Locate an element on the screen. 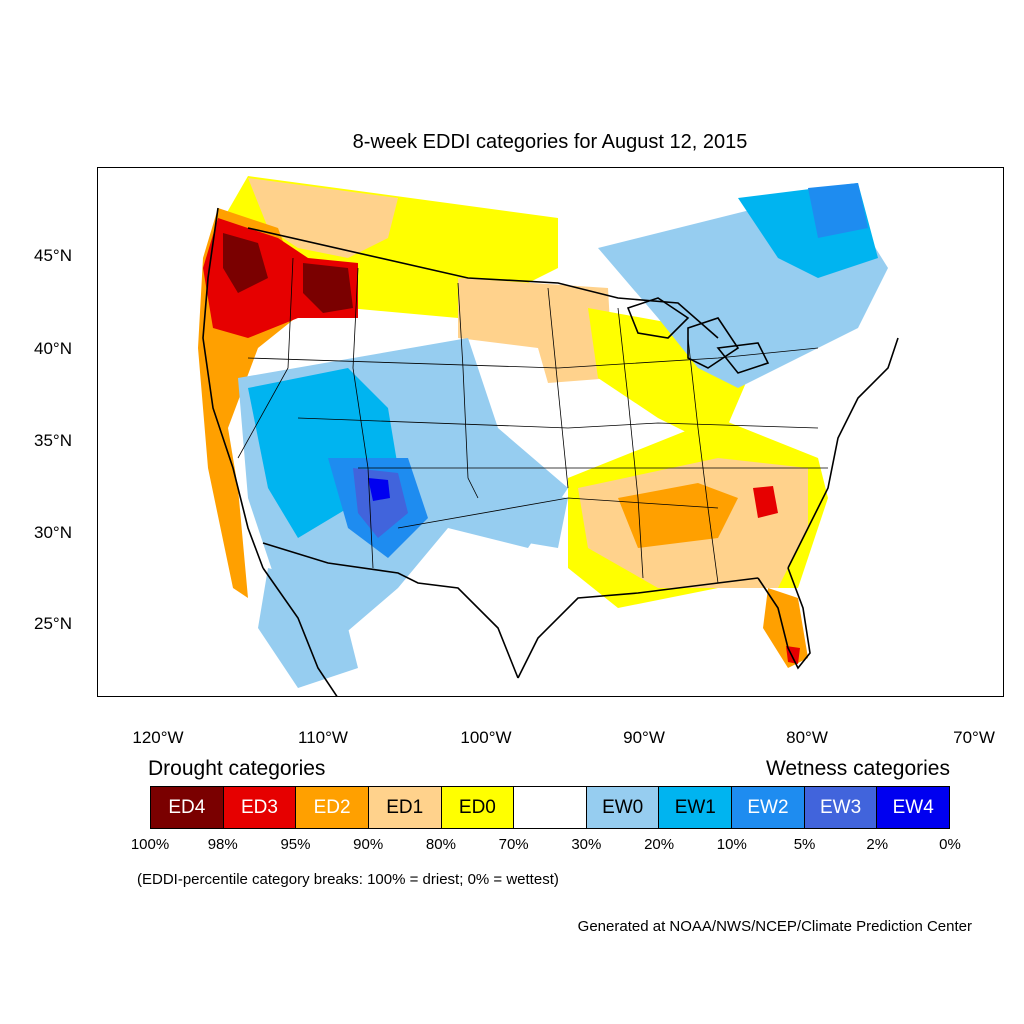 This screenshot has width=1024, height=1024. percentile-labels: 100% 98% 95% 90% 80% 70% 30% 20% 10% 5% 2% 0% is located at coordinates (512, 846).